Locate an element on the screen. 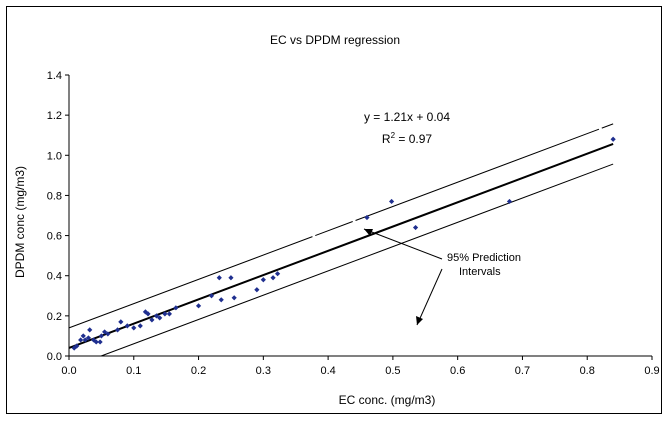 The image size is (669, 421). annotation-arrowhead-upper is located at coordinates (368, 232).